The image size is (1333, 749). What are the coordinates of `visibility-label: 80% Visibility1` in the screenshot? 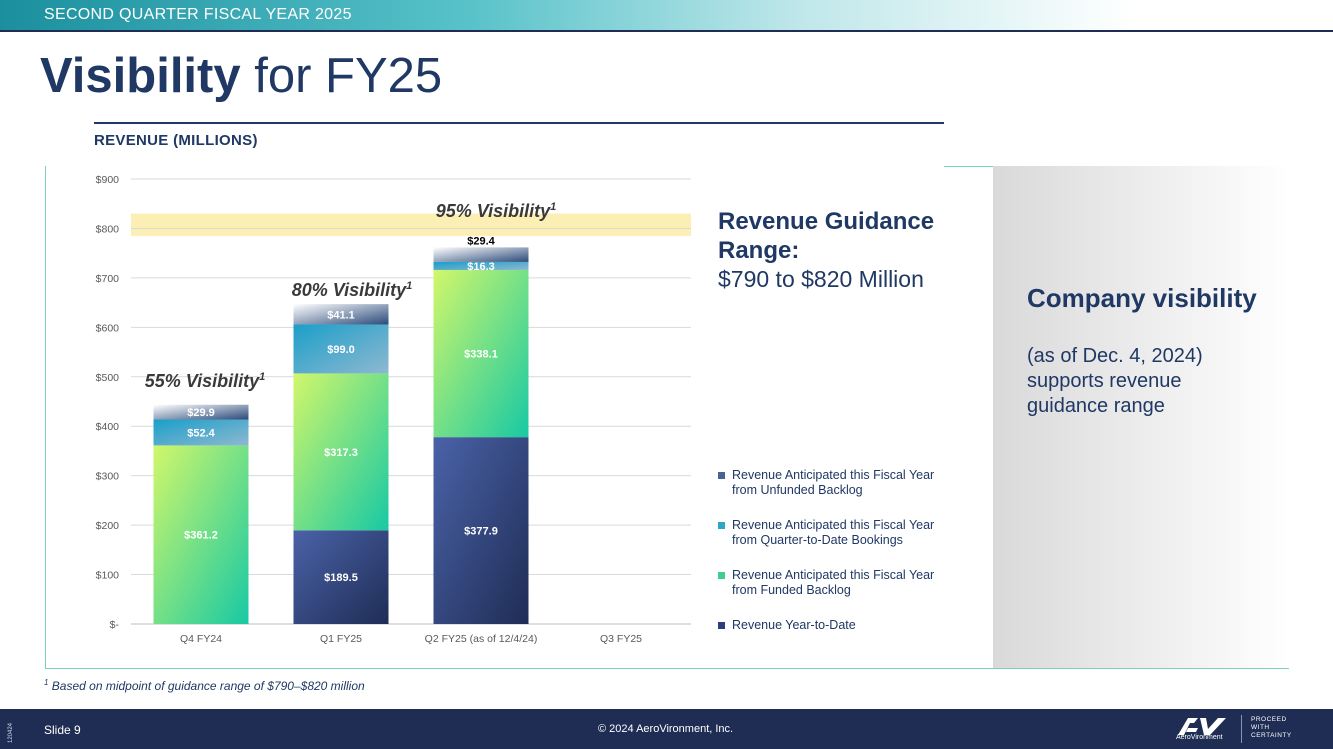 It's located at (352, 290).